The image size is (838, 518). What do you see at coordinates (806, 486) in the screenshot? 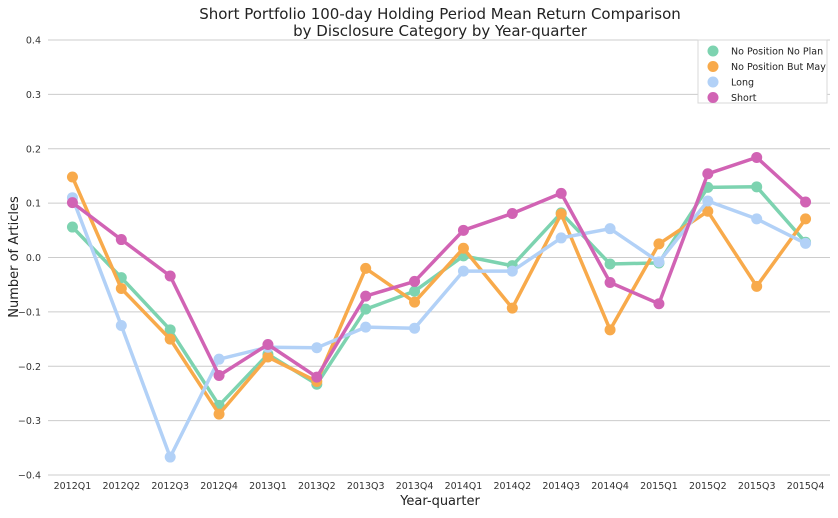
I see `x-tick-label: 2015Q4` at bounding box center [806, 486].